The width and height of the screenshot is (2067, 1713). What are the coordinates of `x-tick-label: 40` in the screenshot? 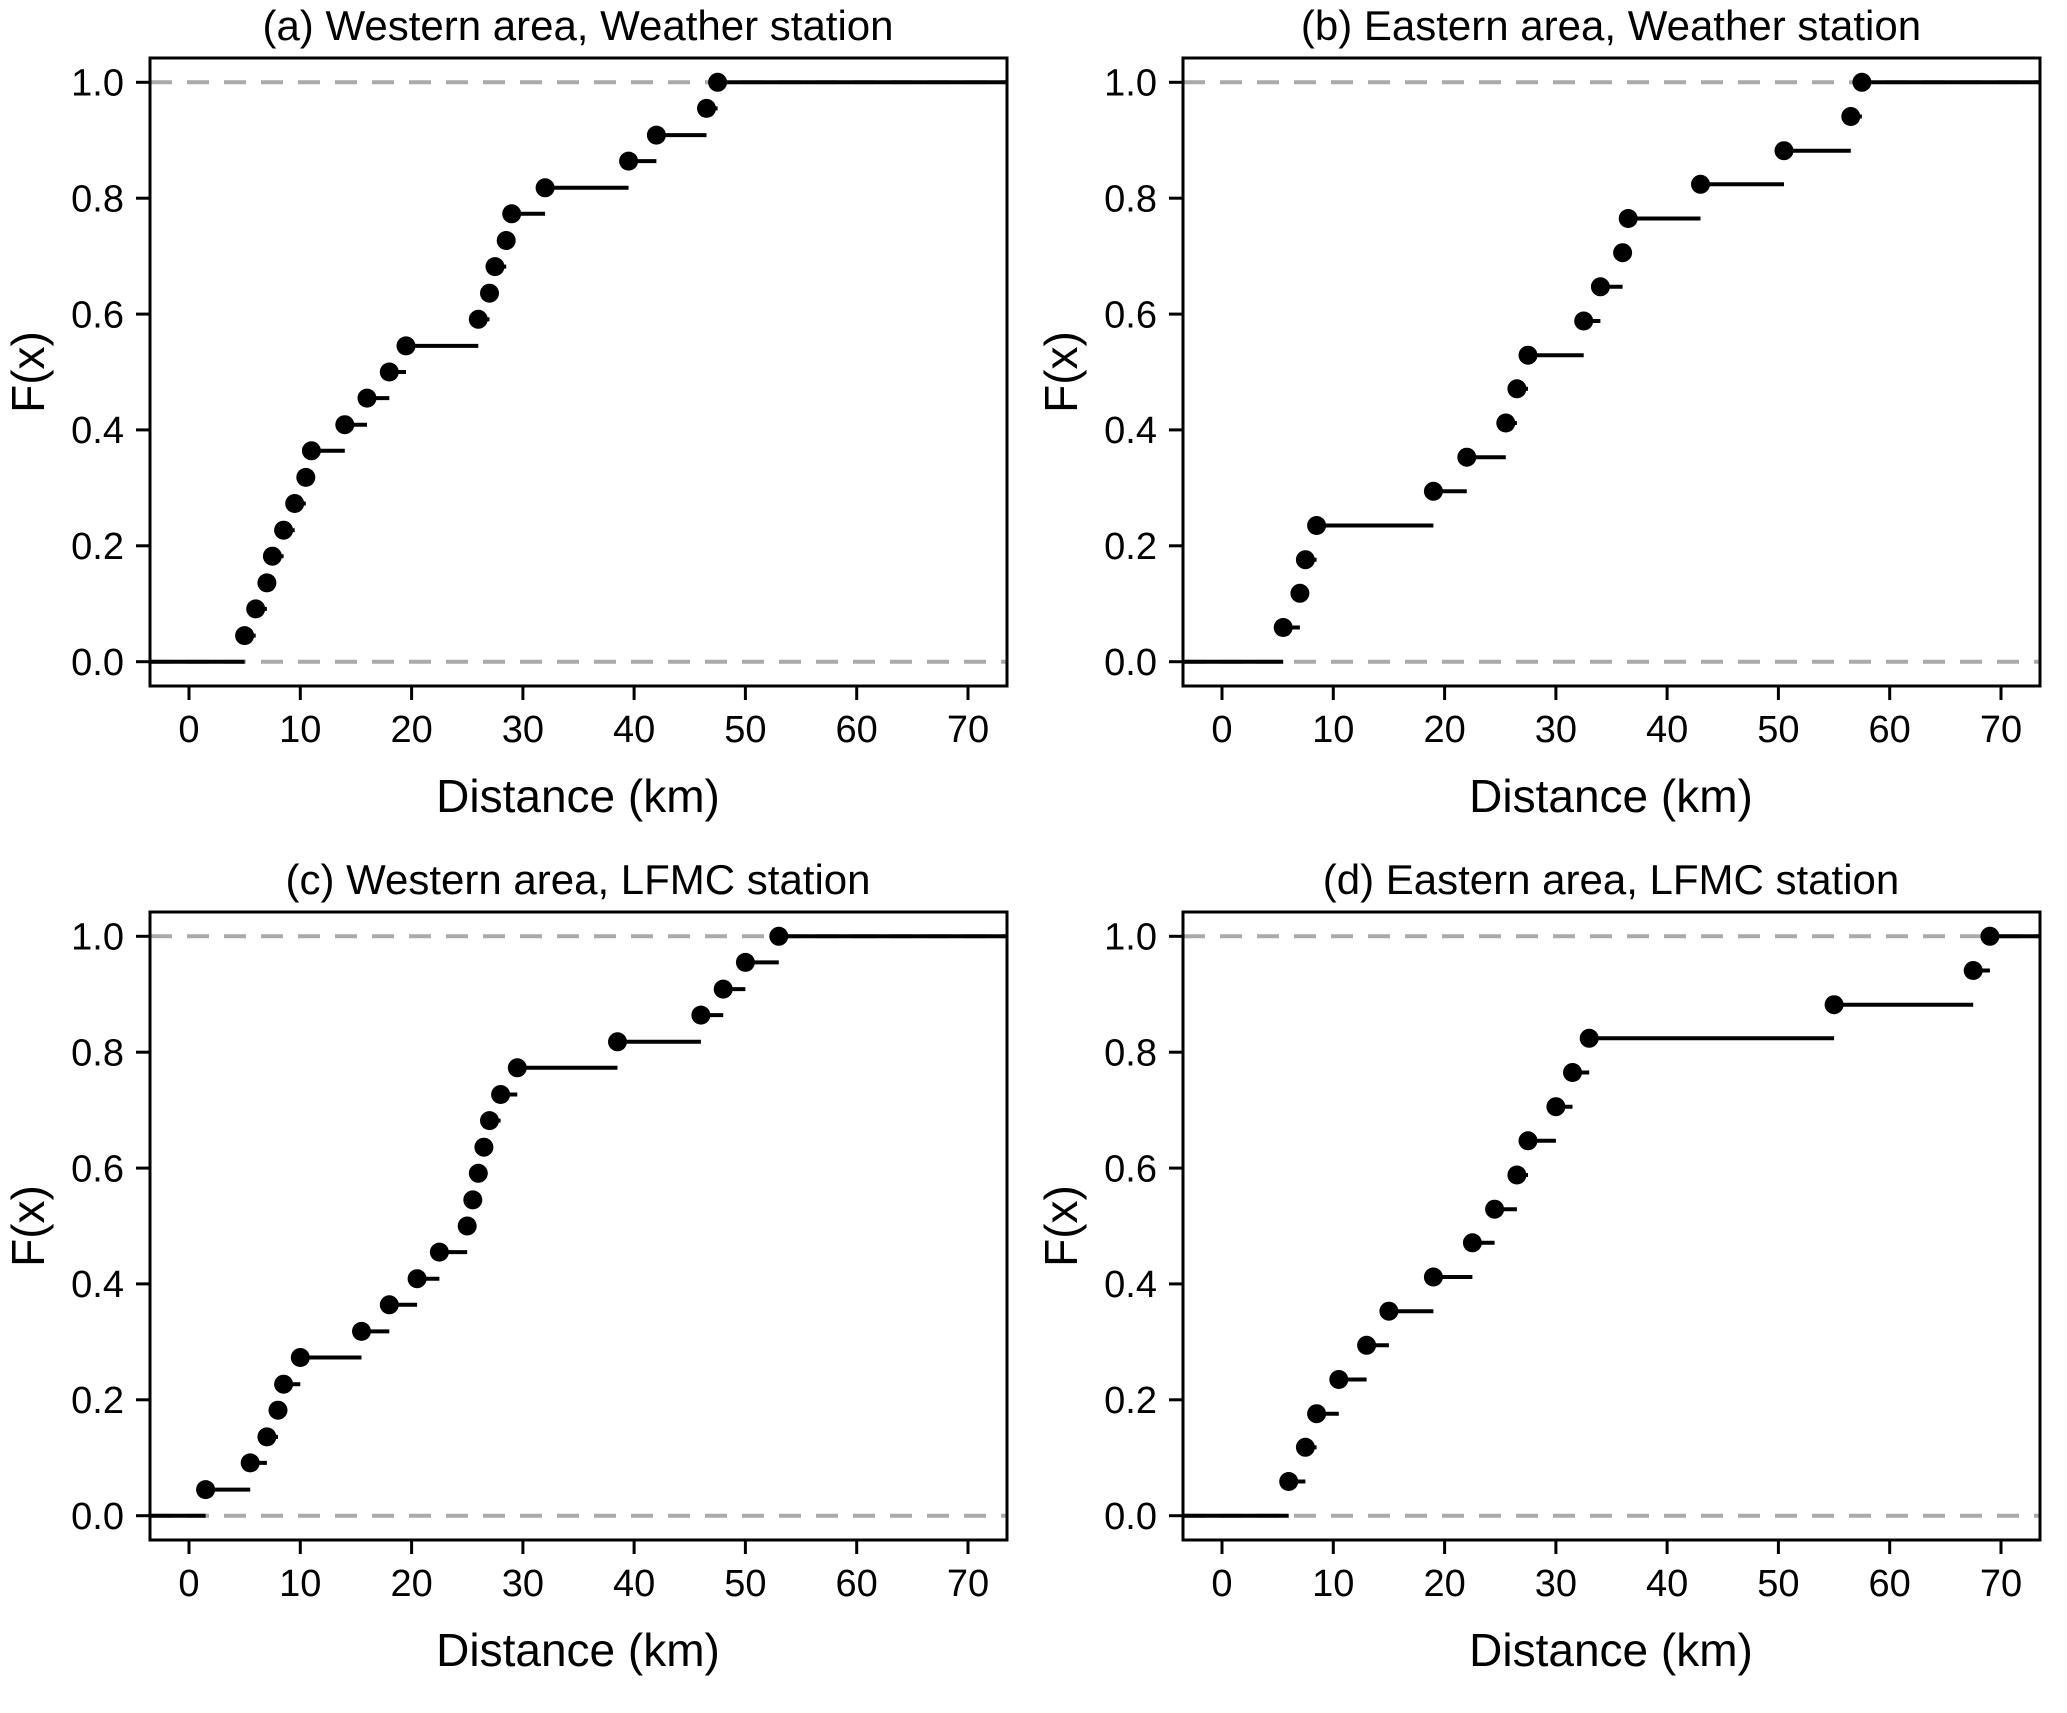 It's located at (1667, 730).